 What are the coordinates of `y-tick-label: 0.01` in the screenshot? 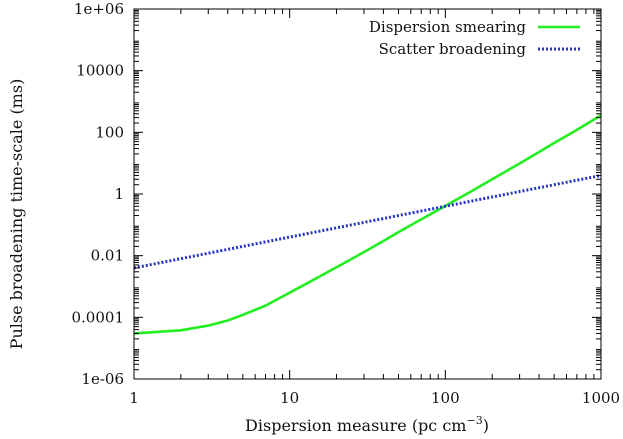 It's located at (107, 256).